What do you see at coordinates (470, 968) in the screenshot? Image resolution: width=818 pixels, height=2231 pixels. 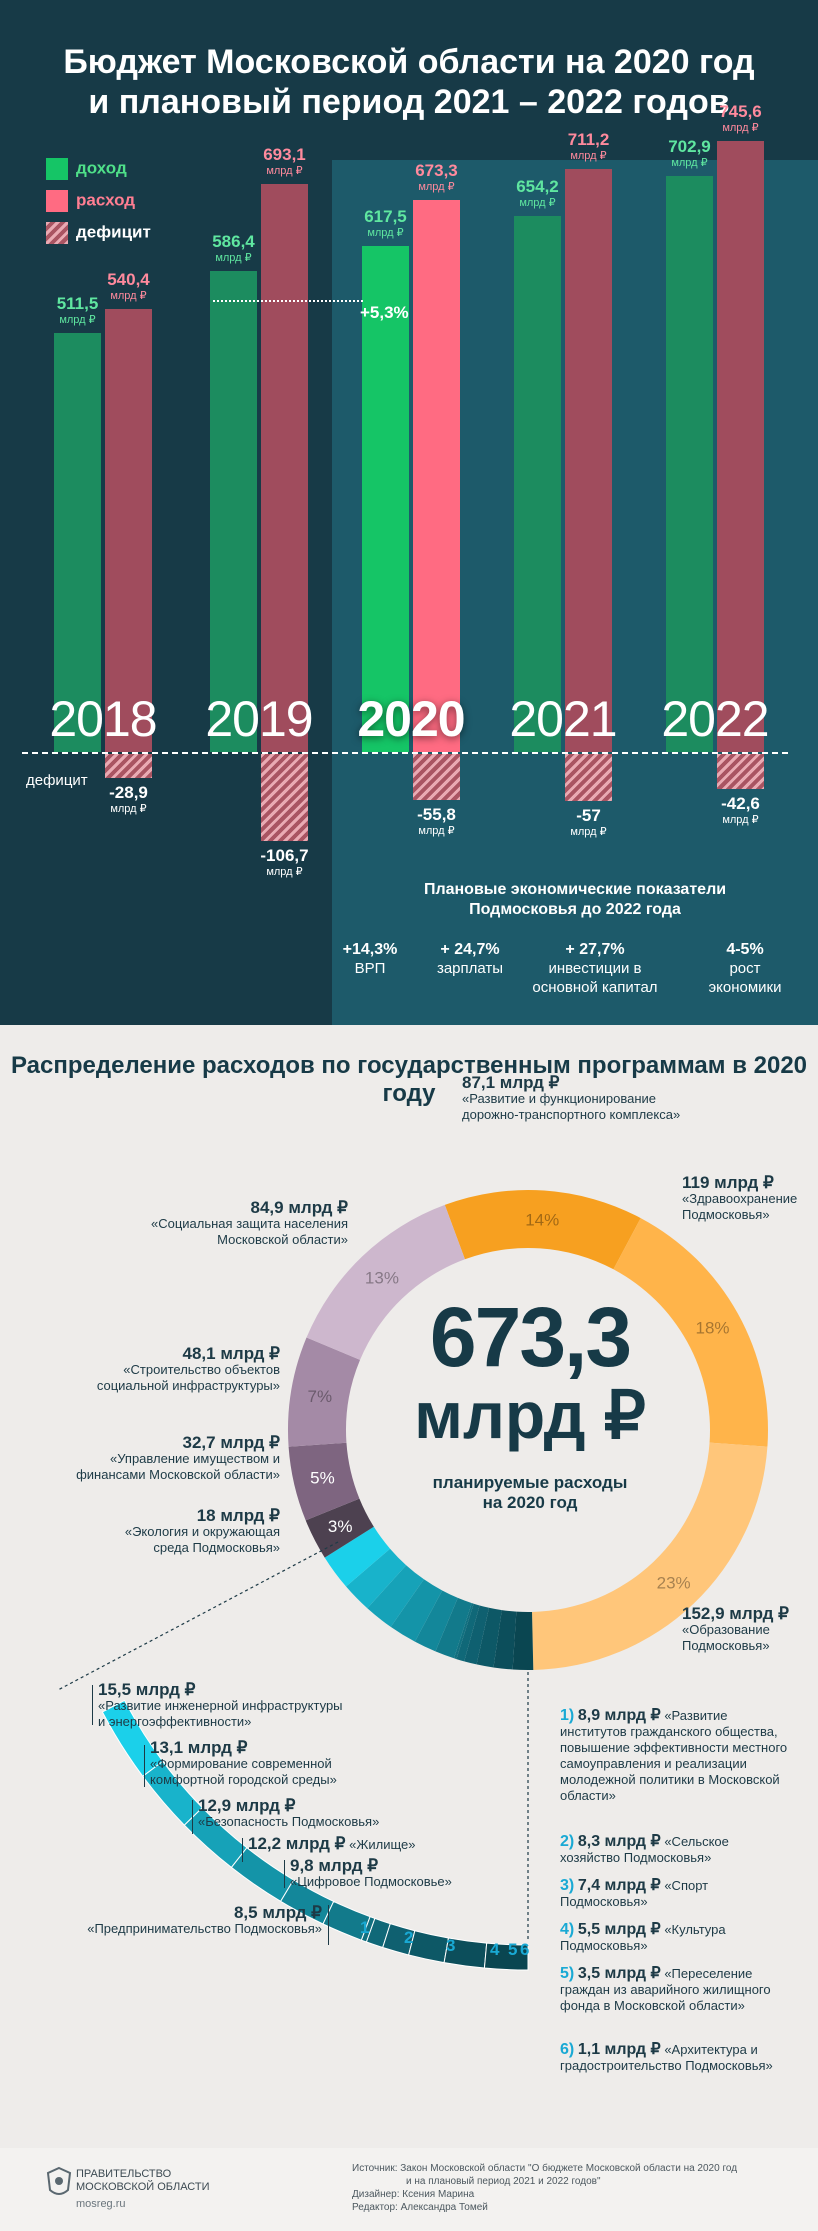 I see `indicator-label: зарплаты` at bounding box center [470, 968].